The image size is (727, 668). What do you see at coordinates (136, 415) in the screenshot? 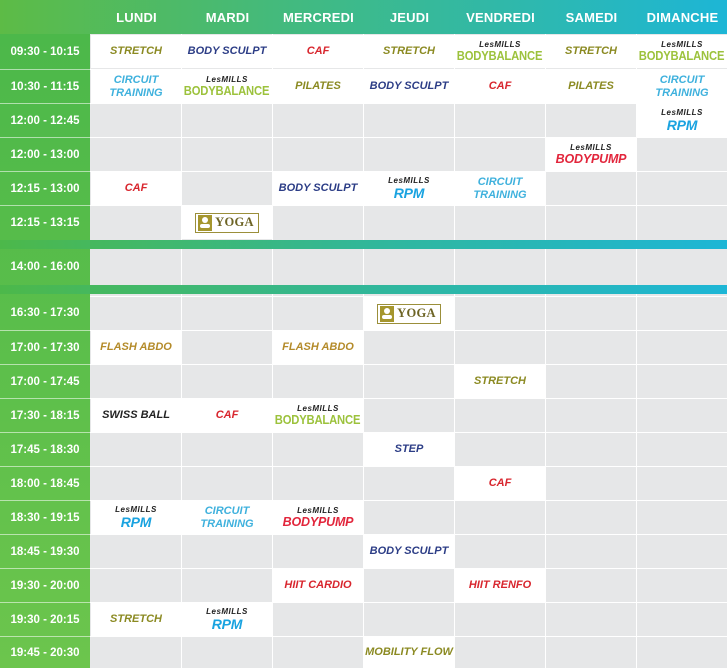
I see `class-swiss-ball: SWISS BALL` at bounding box center [136, 415].